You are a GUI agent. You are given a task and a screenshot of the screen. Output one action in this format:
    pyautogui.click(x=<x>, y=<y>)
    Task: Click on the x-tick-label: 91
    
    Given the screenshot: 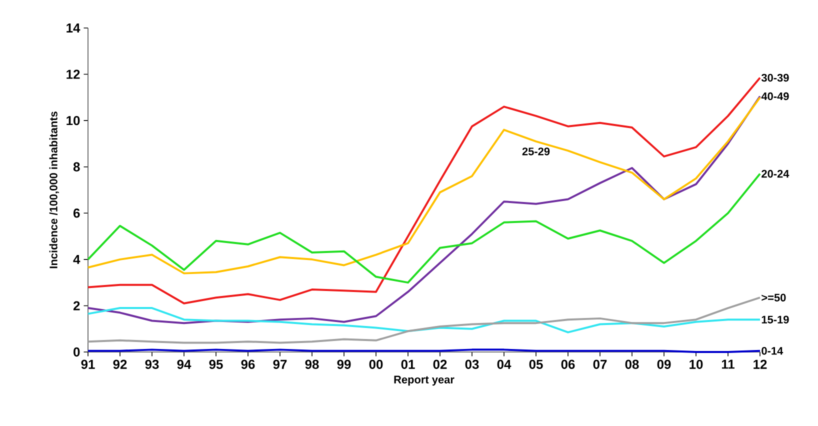 What is the action you would take?
    pyautogui.click(x=88, y=364)
    